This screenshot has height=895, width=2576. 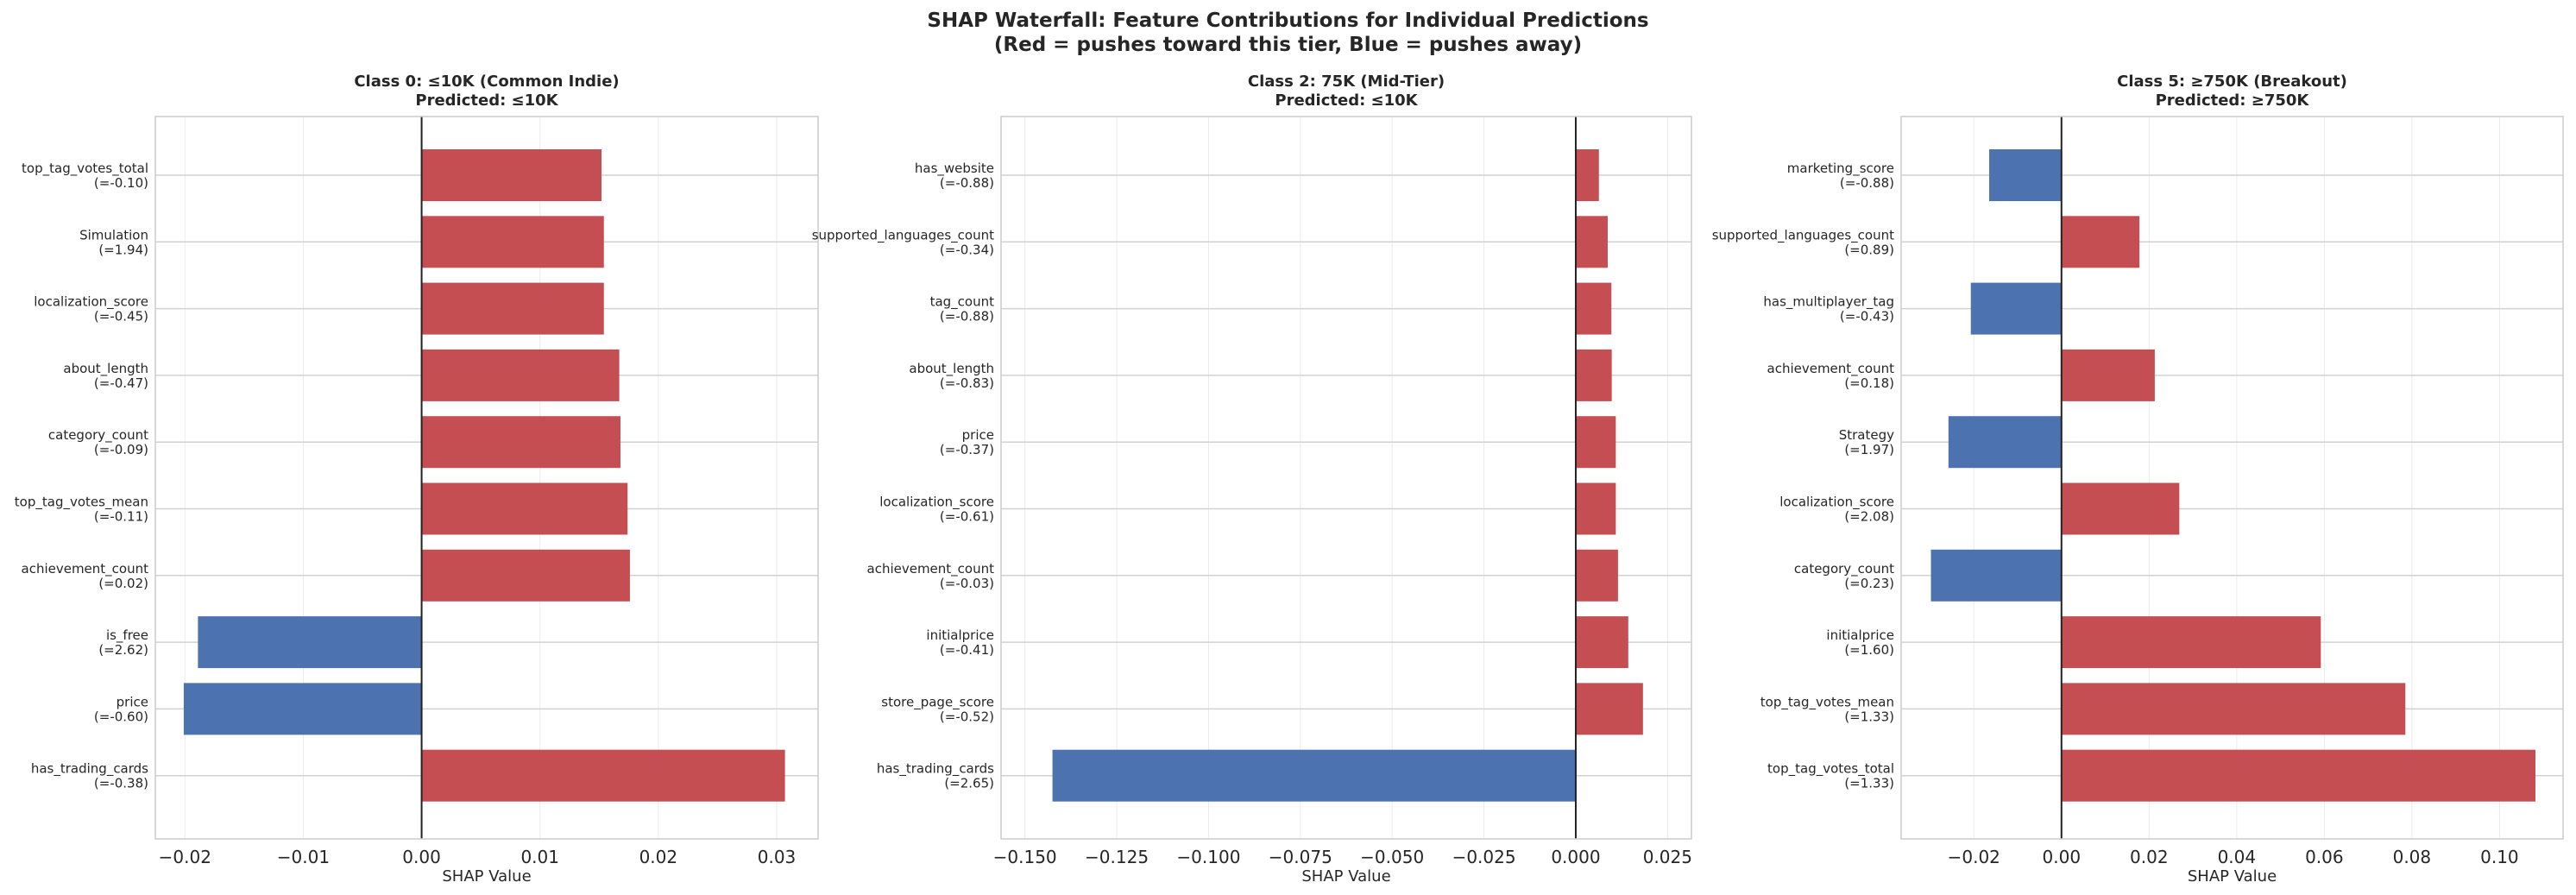 I want to click on x-tick-label: 0.01, so click(x=539, y=857).